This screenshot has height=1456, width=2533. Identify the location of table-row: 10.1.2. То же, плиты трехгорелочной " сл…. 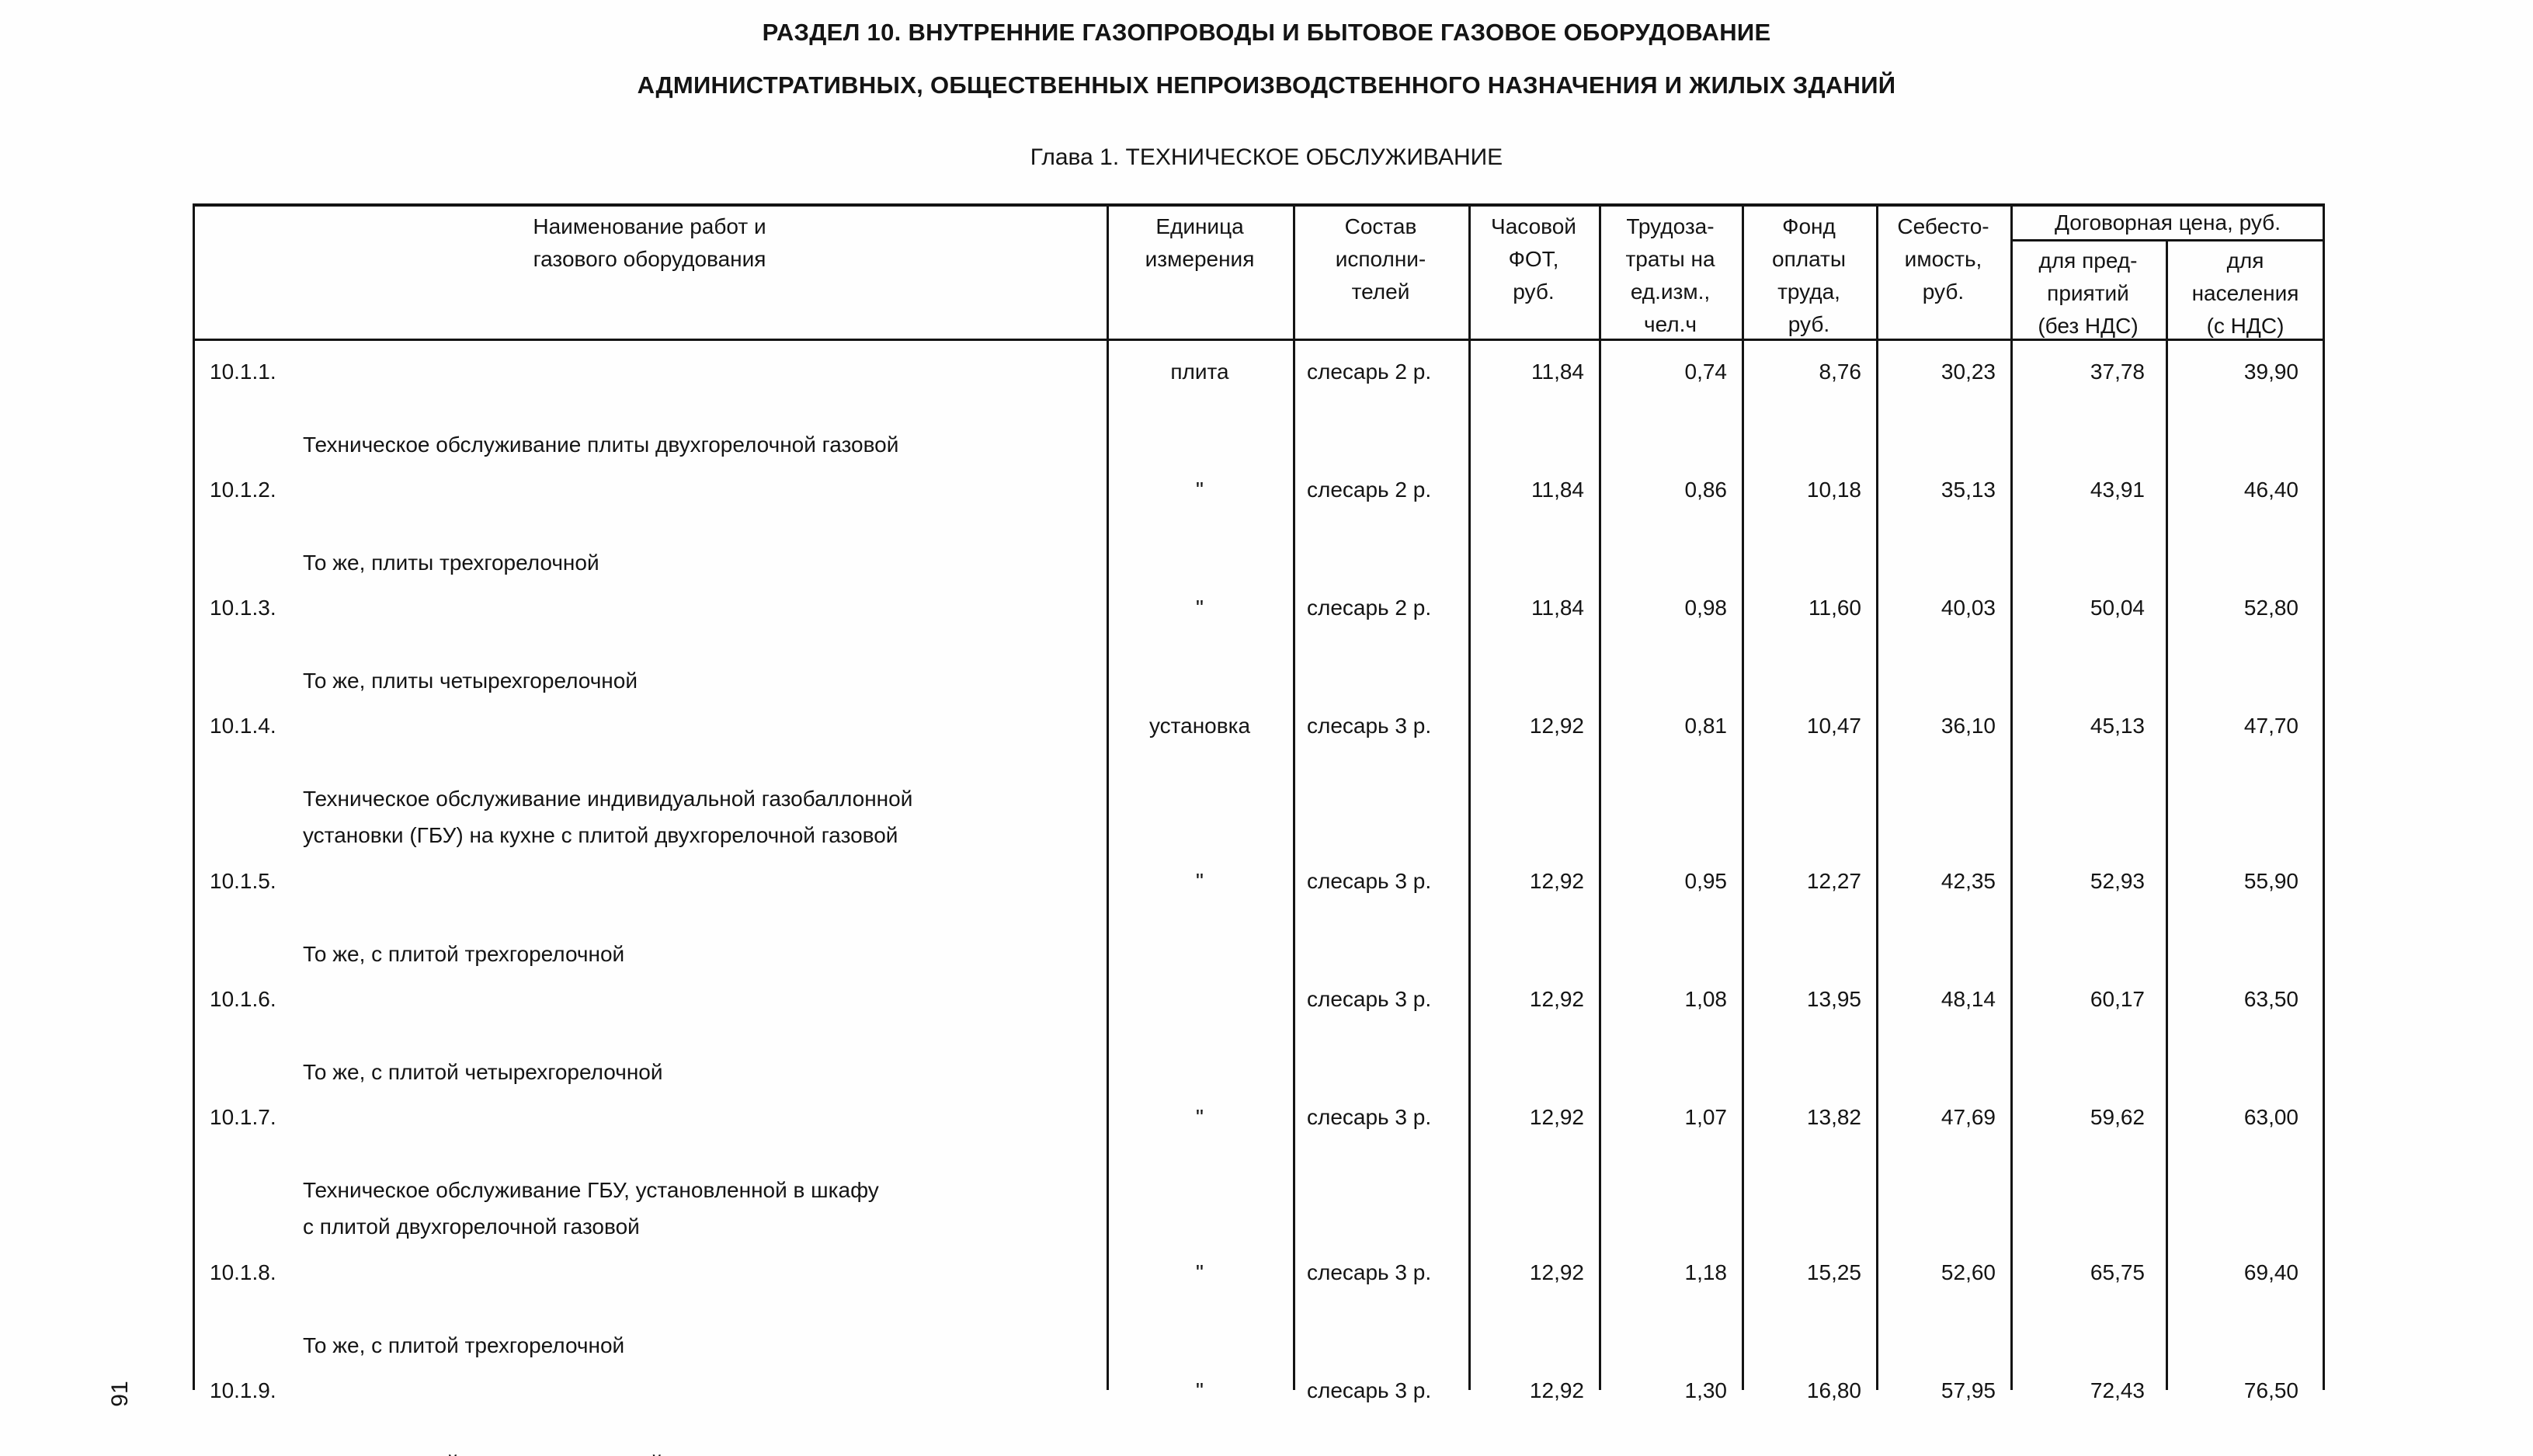
(1259, 526).